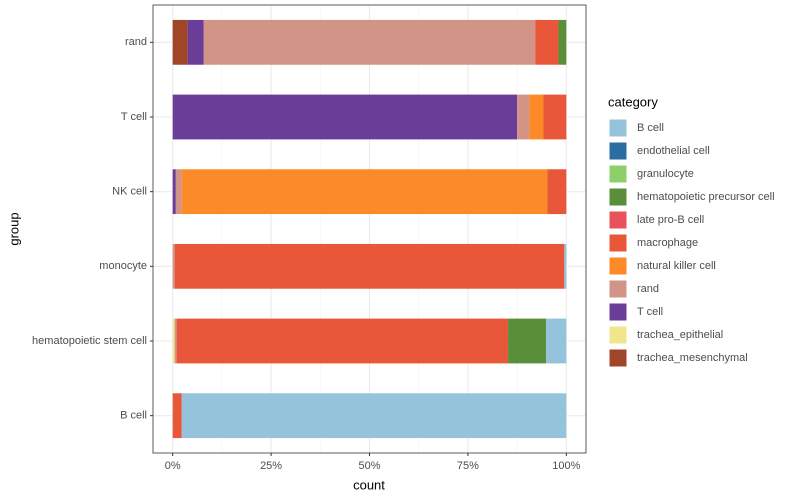 The height and width of the screenshot is (500, 800). Describe the element at coordinates (369, 466) in the screenshot. I see `x-tick-label: 50%` at that location.